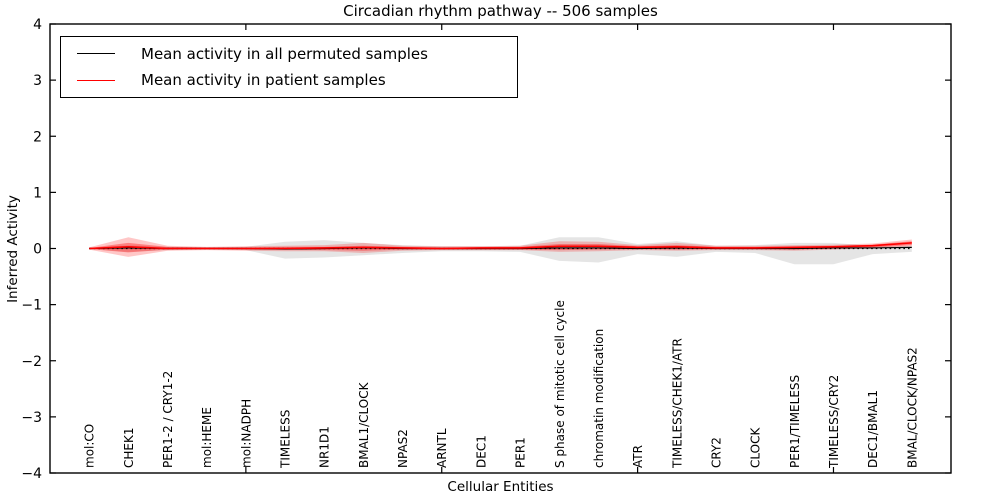 The image size is (1000, 500). Describe the element at coordinates (129, 448) in the screenshot. I see `x-entity-label: CHEK1` at that location.